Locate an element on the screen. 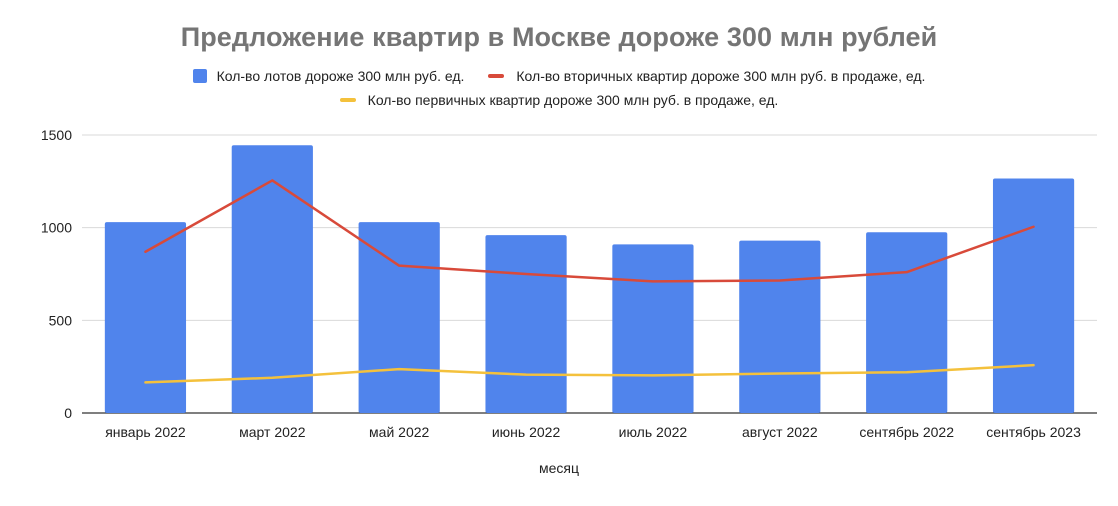 The image size is (1118, 506). x-tick-label: январь 2022 is located at coordinates (145, 432).